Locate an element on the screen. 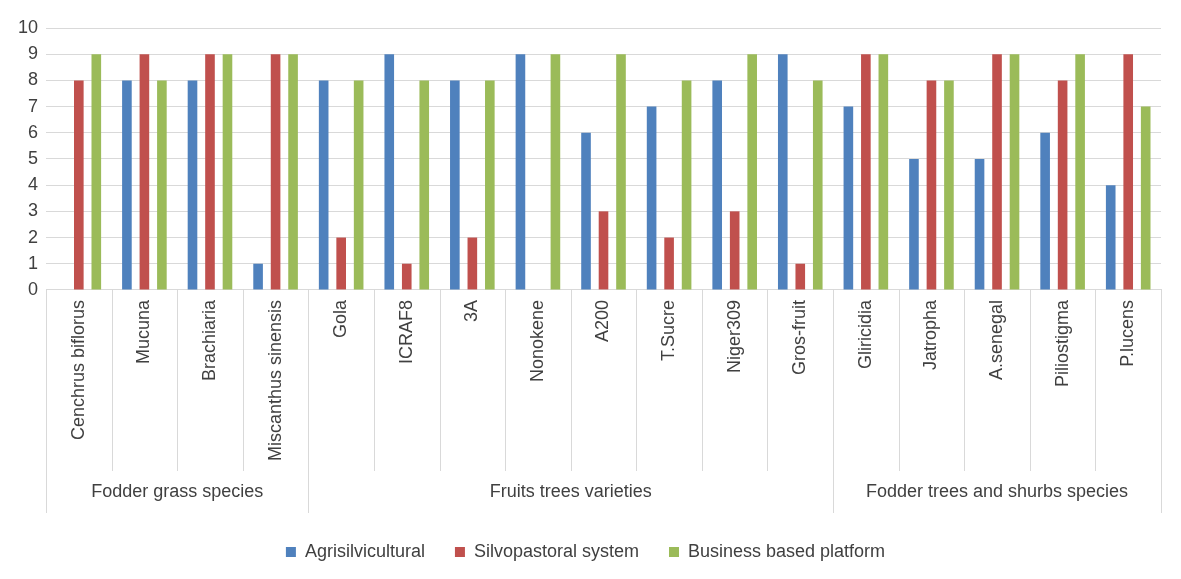  y-tick-label: 10 is located at coordinates (28, 26).